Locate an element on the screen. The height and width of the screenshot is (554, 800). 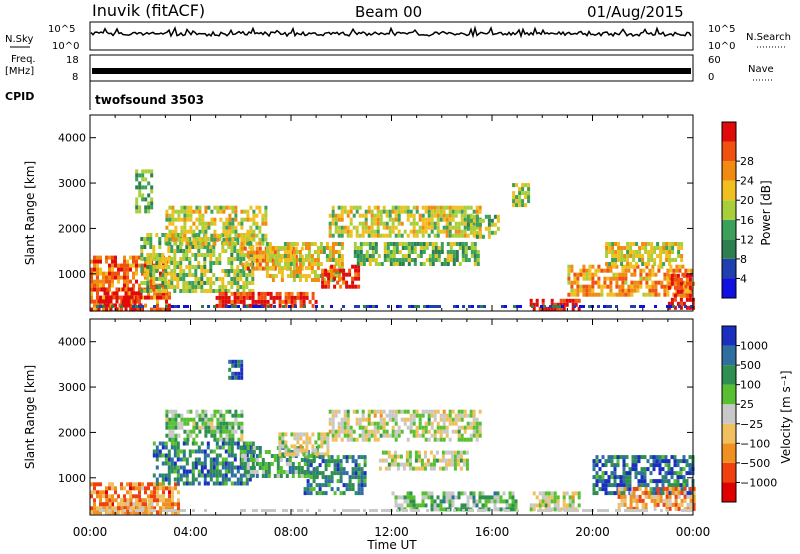
x-tick-label: 00:00 is located at coordinates (693, 532).